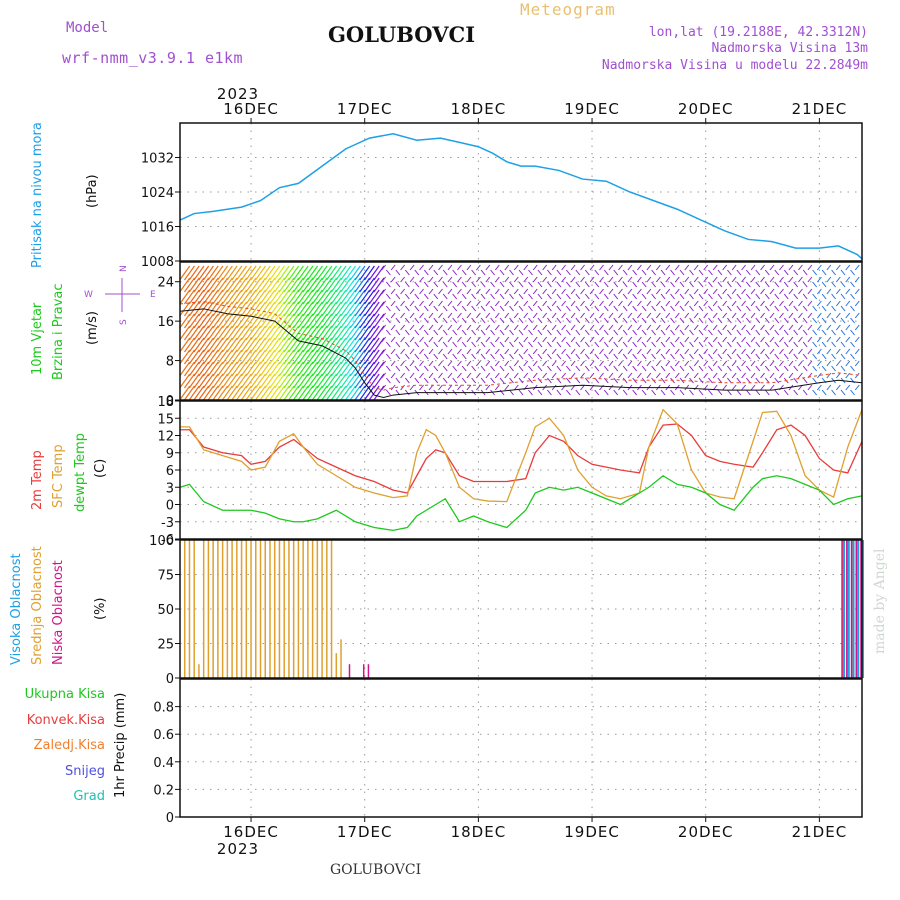  Describe the element at coordinates (153, 58) in the screenshot. I see `model-name: wrf-nmm_v3.9.1 e1km` at that location.